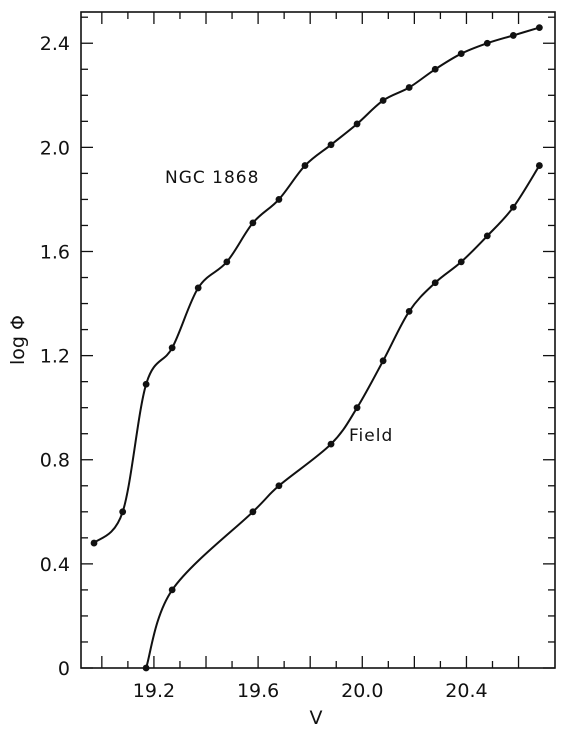 This screenshot has width=570, height=730. Describe the element at coordinates (154, 691) in the screenshot. I see `x-tick-label: 19.2` at that location.